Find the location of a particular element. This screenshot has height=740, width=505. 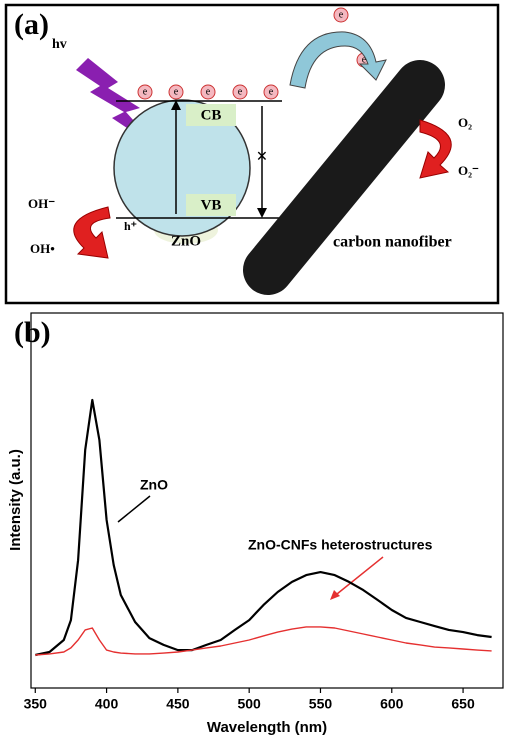

x-tick-label: 450 is located at coordinates (178, 704).